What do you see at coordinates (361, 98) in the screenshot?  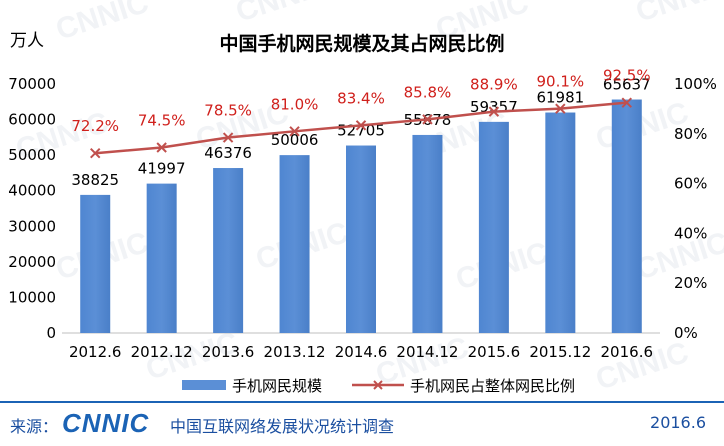 I see `line-value-label: 83.4%` at bounding box center [361, 98].